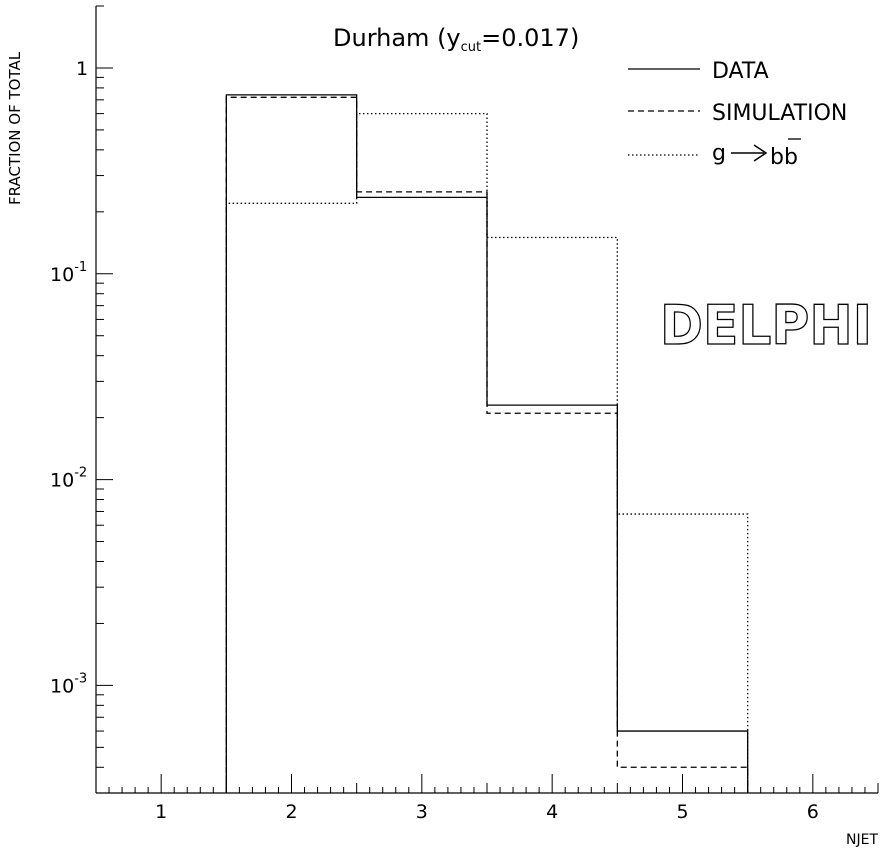 The width and height of the screenshot is (882, 850). I want to click on title-subscript: cut, so click(471, 47).